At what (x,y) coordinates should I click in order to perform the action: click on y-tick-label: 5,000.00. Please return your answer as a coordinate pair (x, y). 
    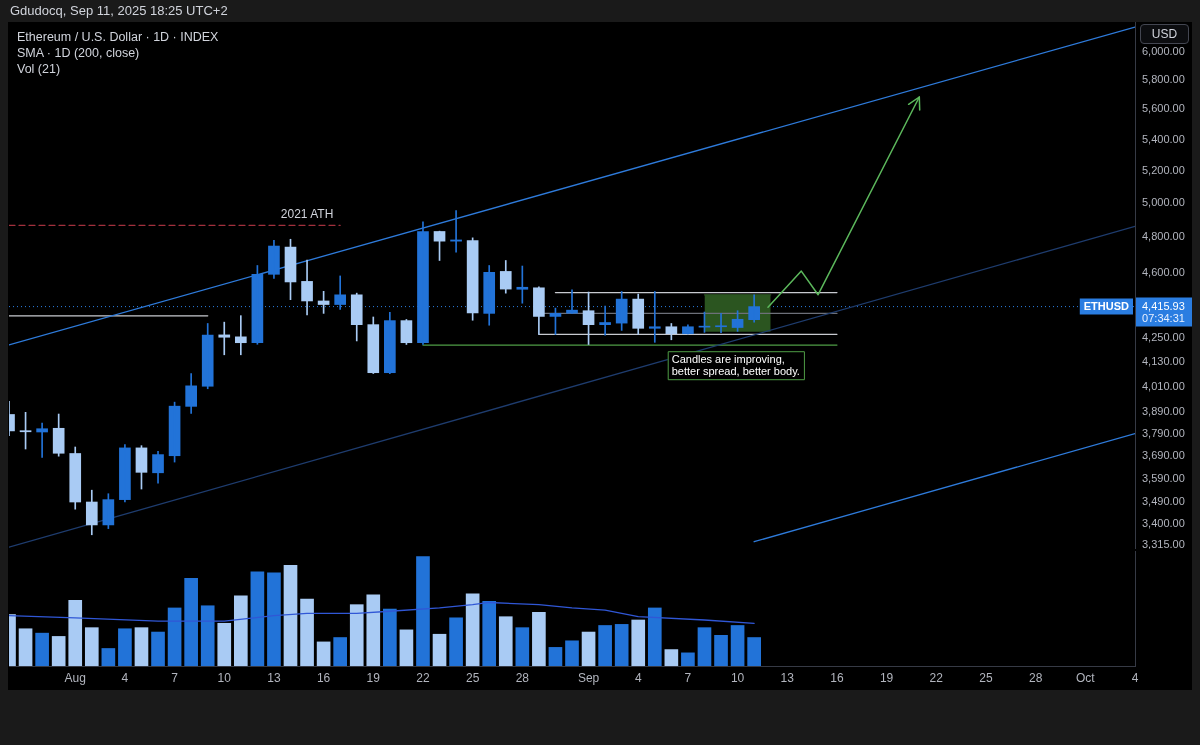
    Looking at the image, I should click on (1163, 202).